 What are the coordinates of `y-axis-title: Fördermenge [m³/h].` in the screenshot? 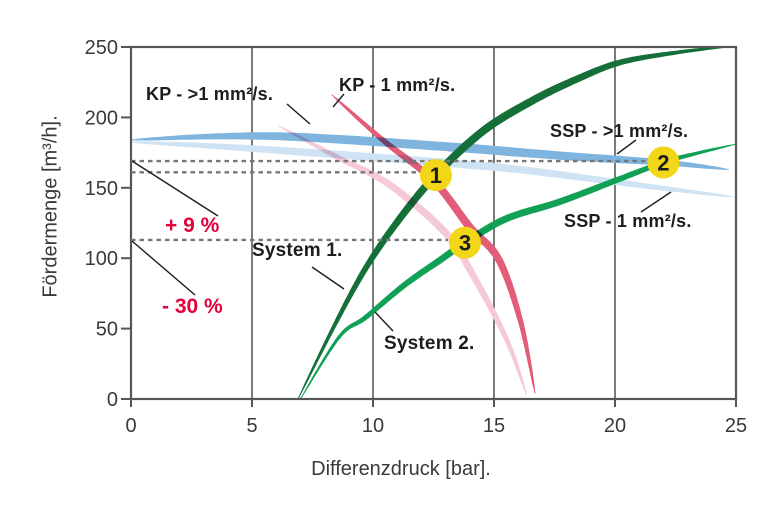 It's located at (50, 206).